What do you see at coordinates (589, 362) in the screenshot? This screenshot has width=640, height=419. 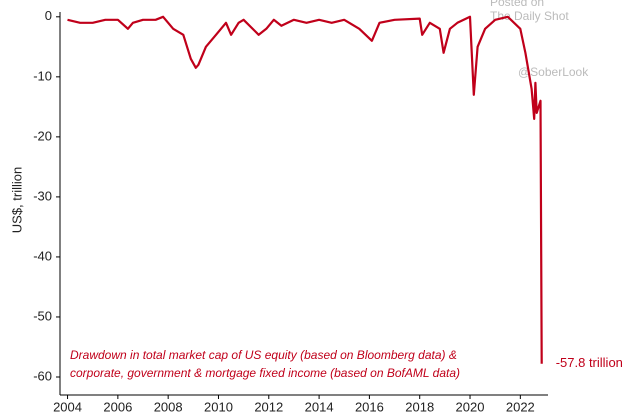 I see `value-label: -57.8 trillion` at bounding box center [589, 362].